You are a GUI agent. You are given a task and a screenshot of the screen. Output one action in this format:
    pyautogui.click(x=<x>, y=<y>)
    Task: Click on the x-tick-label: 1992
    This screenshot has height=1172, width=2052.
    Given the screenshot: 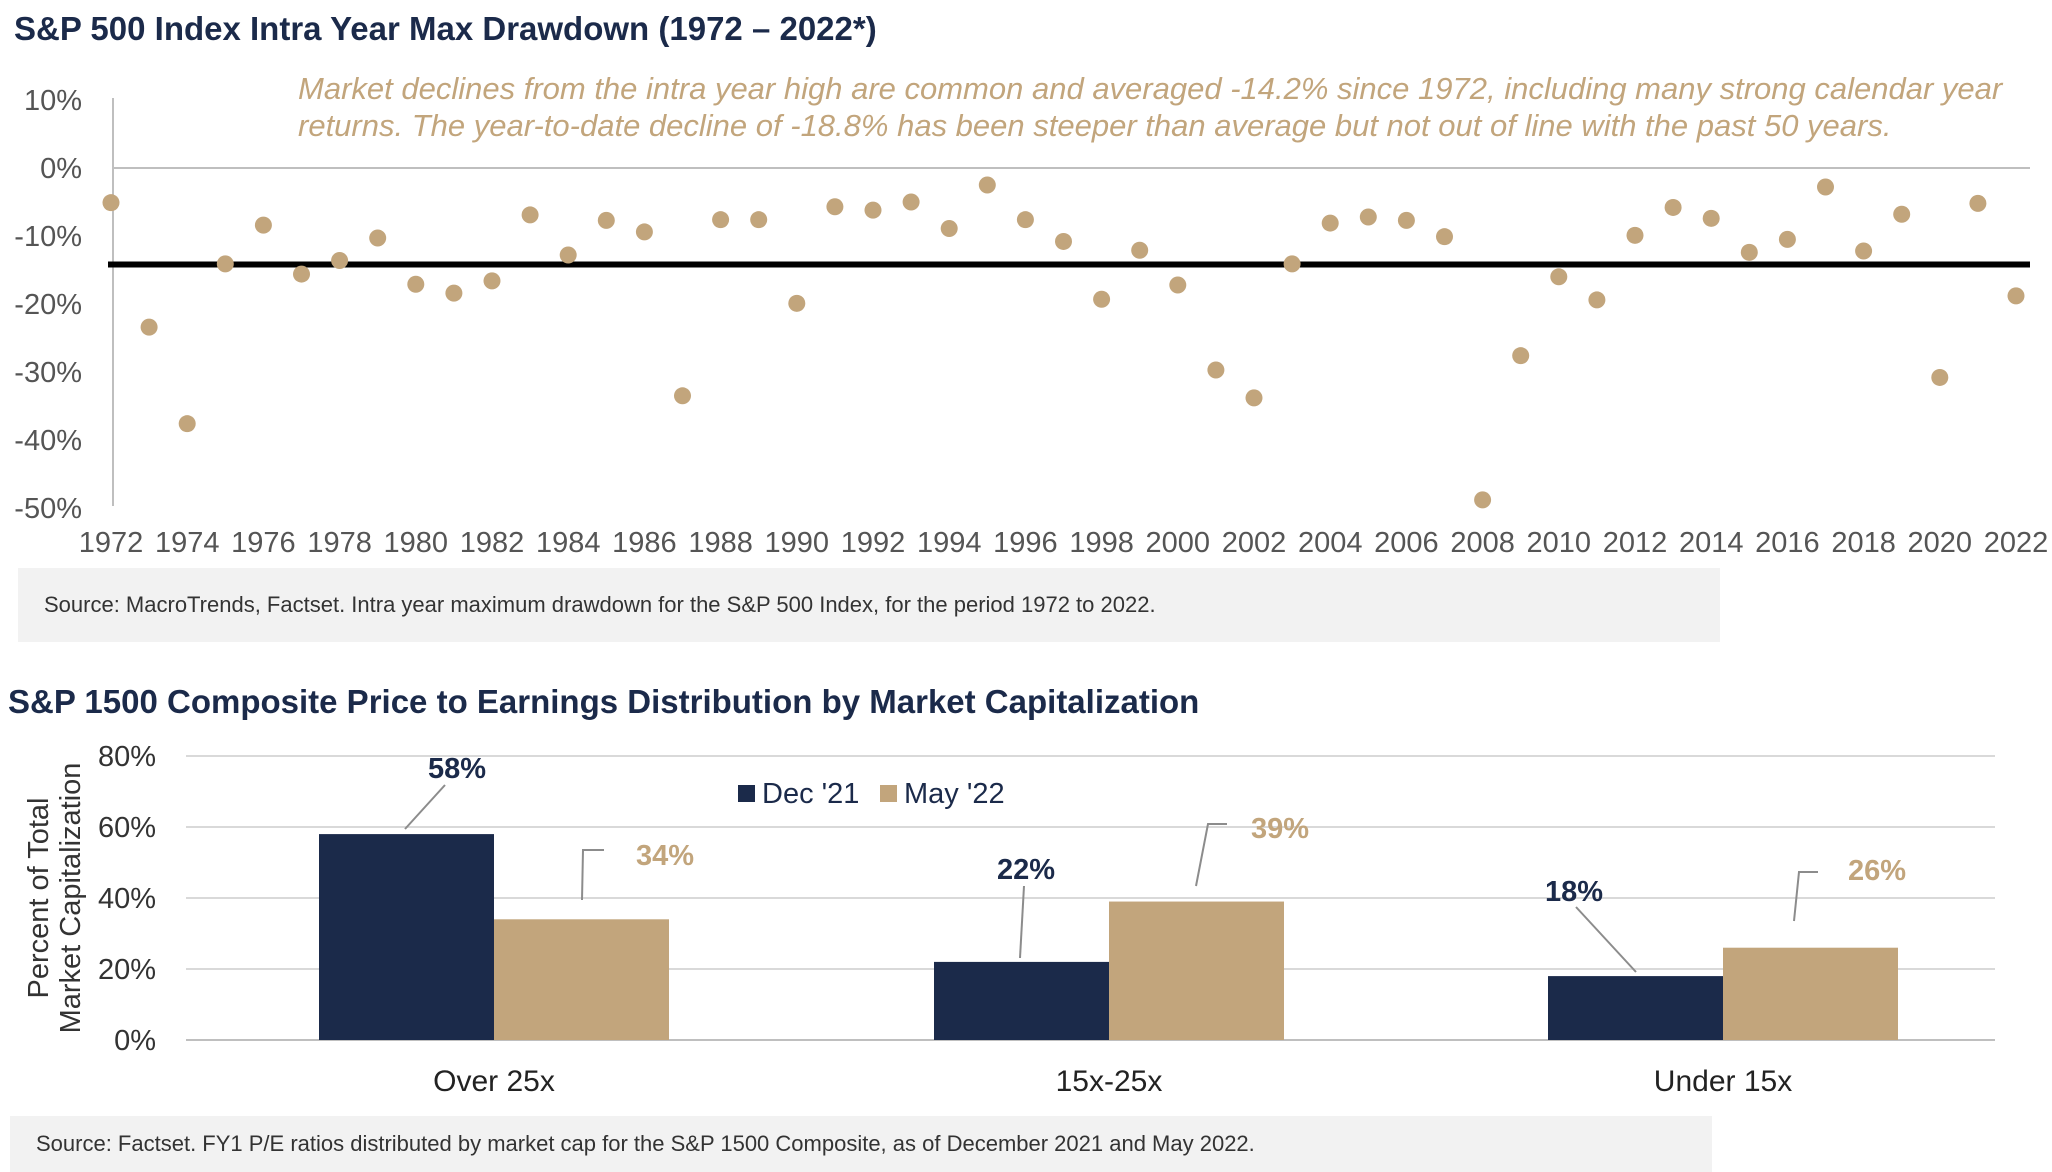 What is the action you would take?
    pyautogui.click(x=873, y=543)
    